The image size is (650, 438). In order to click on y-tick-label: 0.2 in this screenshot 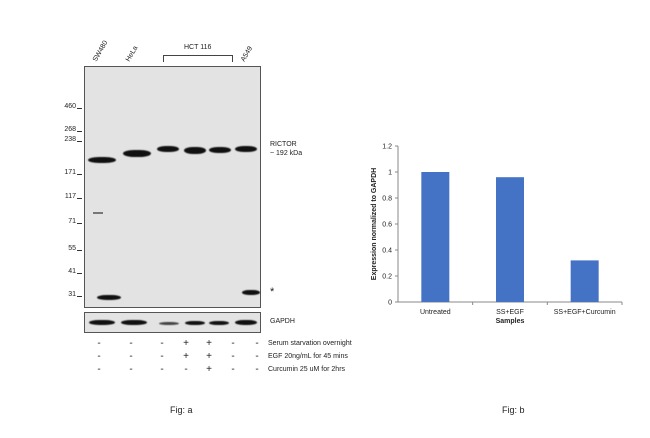, I will do `click(387, 277)`.